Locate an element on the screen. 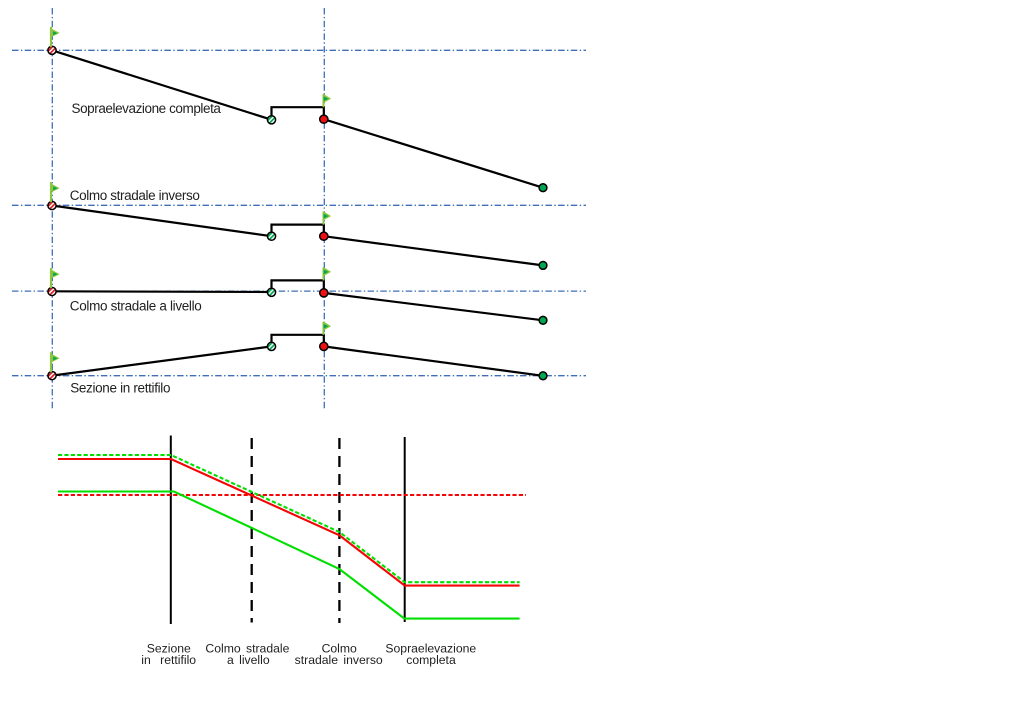  svg-text: Colmo stradale inverso is located at coordinates (135, 195).